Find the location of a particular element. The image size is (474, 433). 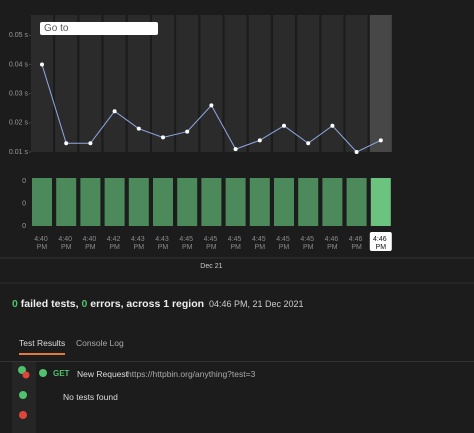

y-tick-label: 0.05 s is located at coordinates (19, 35).